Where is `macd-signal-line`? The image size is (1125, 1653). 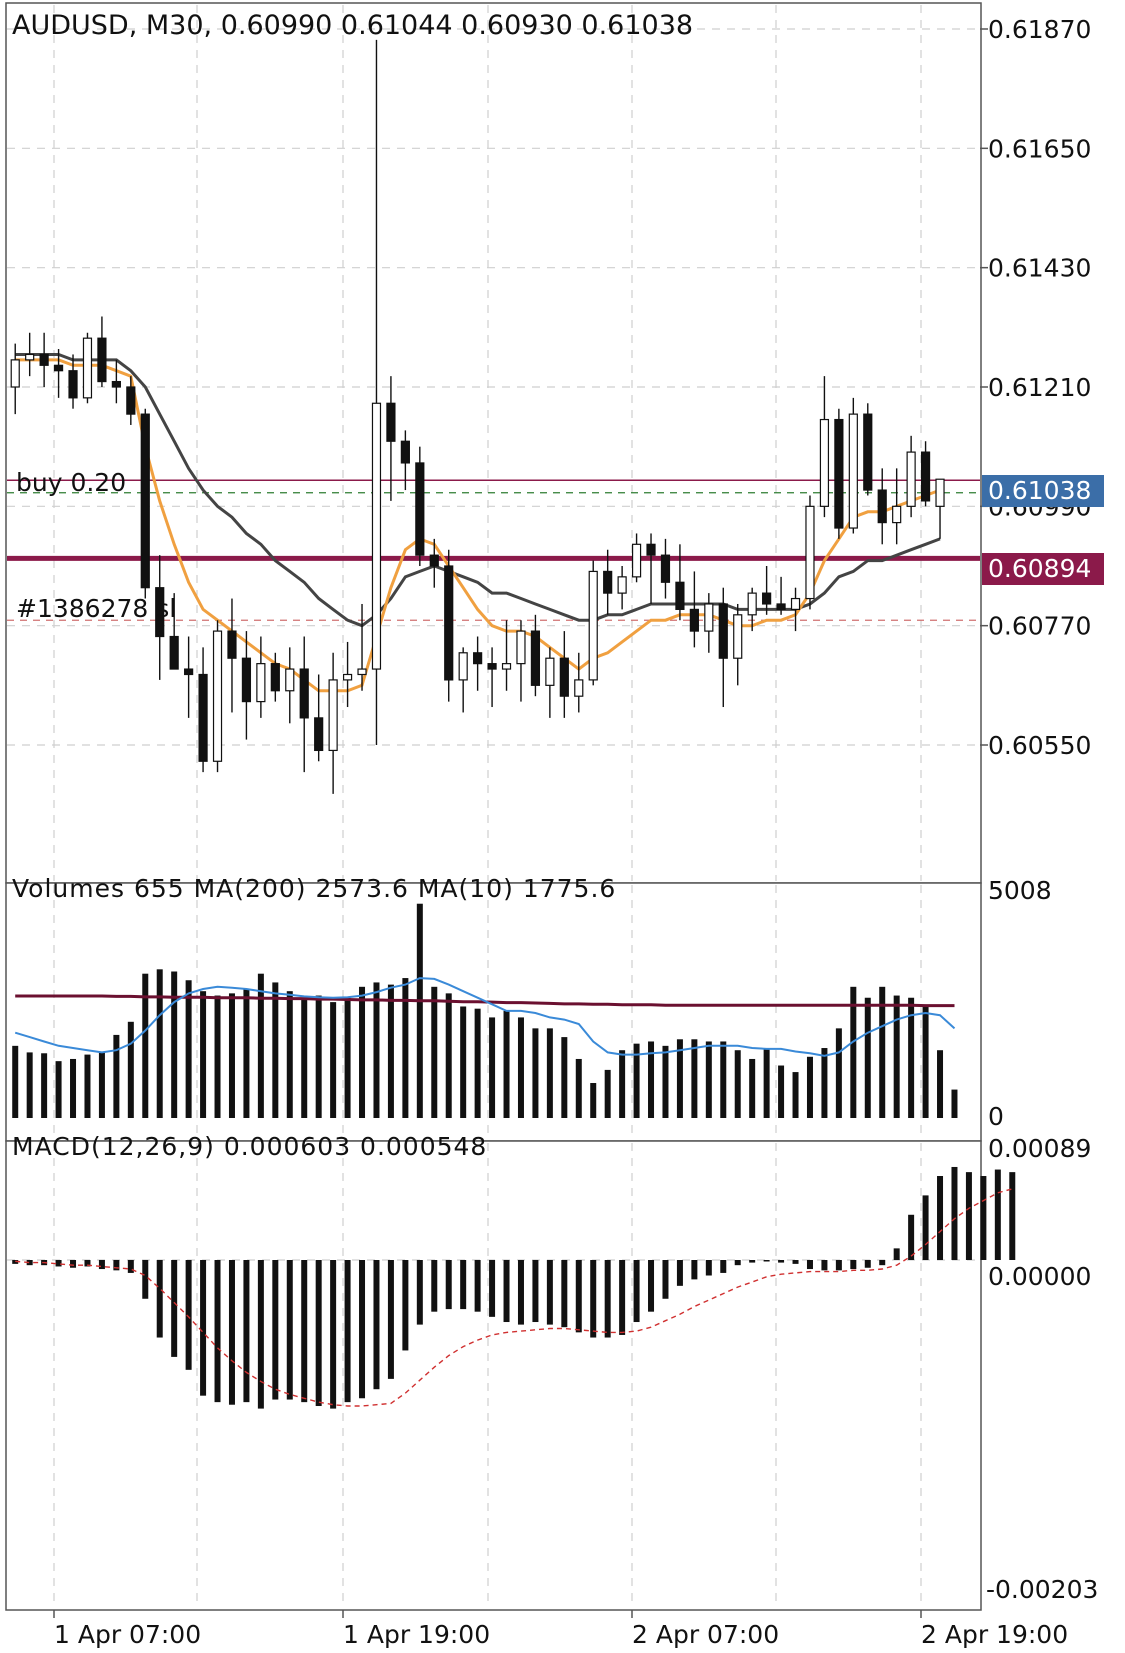
macd-signal-line is located at coordinates (514, 1297).